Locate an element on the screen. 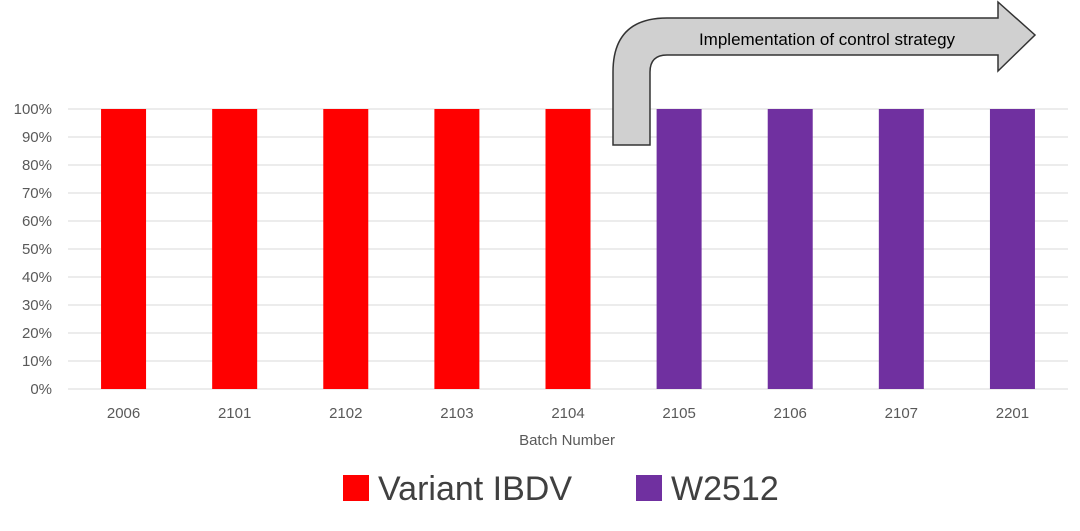 This screenshot has width=1080, height=531. y-tick-label: 60% is located at coordinates (37, 221).